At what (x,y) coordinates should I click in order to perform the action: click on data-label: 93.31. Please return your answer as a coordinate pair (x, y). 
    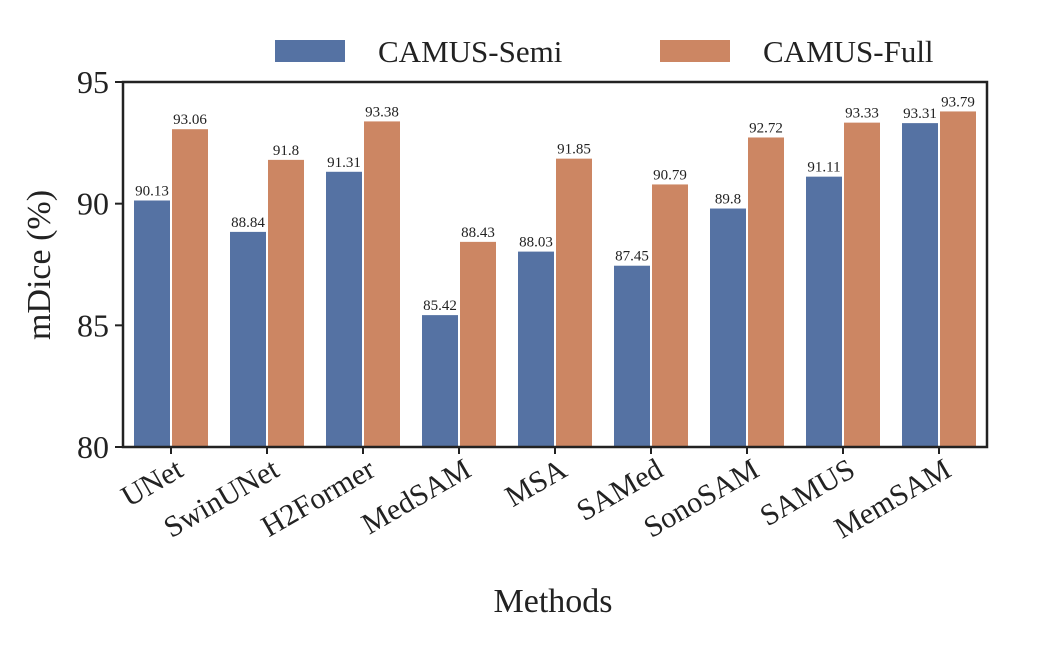
    Looking at the image, I should click on (920, 114).